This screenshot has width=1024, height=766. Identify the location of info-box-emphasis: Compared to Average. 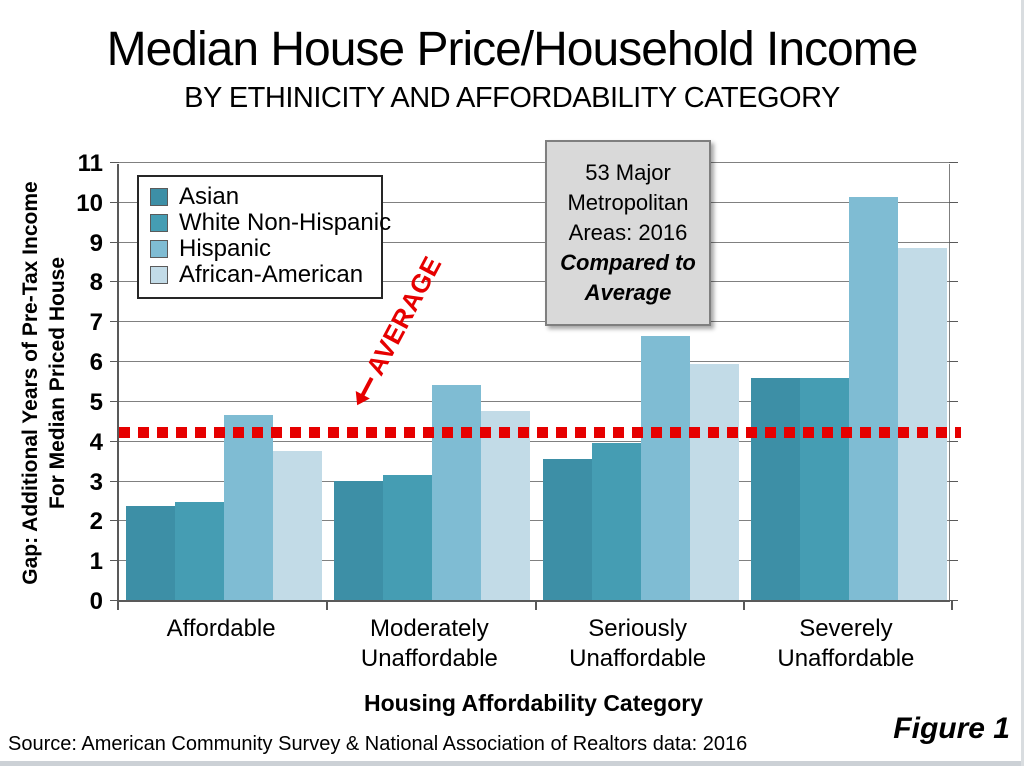
(628, 277).